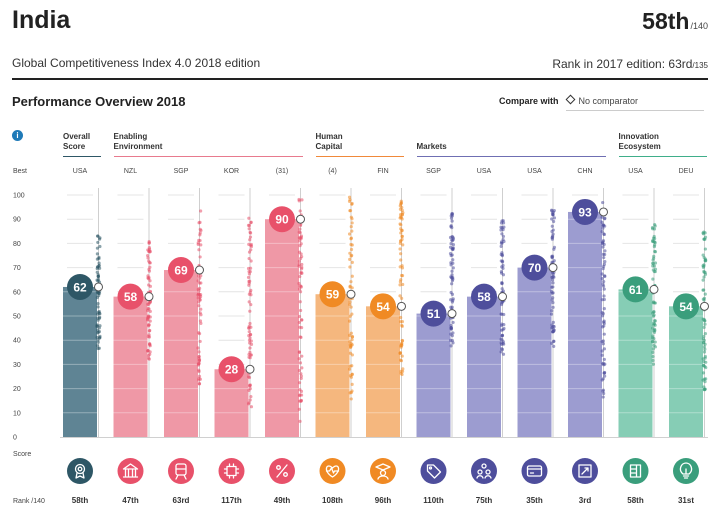  I want to click on country-name: India, so click(41, 20).